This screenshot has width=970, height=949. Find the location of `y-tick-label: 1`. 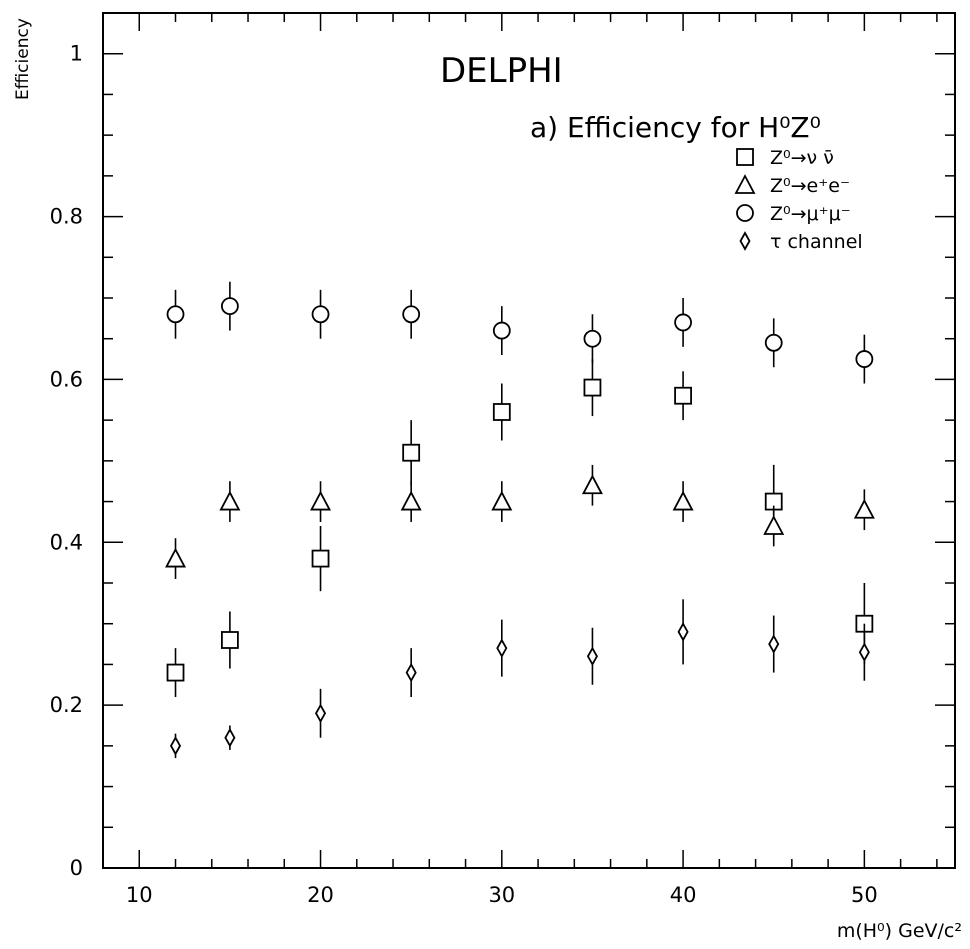

y-tick-label: 1 is located at coordinates (76, 54).